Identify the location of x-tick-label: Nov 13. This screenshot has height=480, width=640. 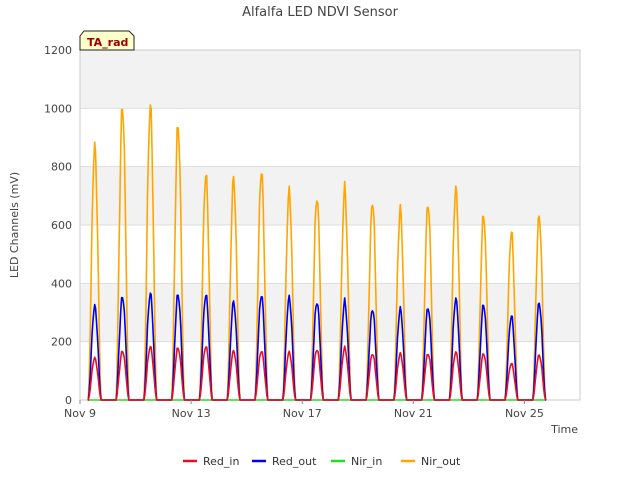
(191, 413).